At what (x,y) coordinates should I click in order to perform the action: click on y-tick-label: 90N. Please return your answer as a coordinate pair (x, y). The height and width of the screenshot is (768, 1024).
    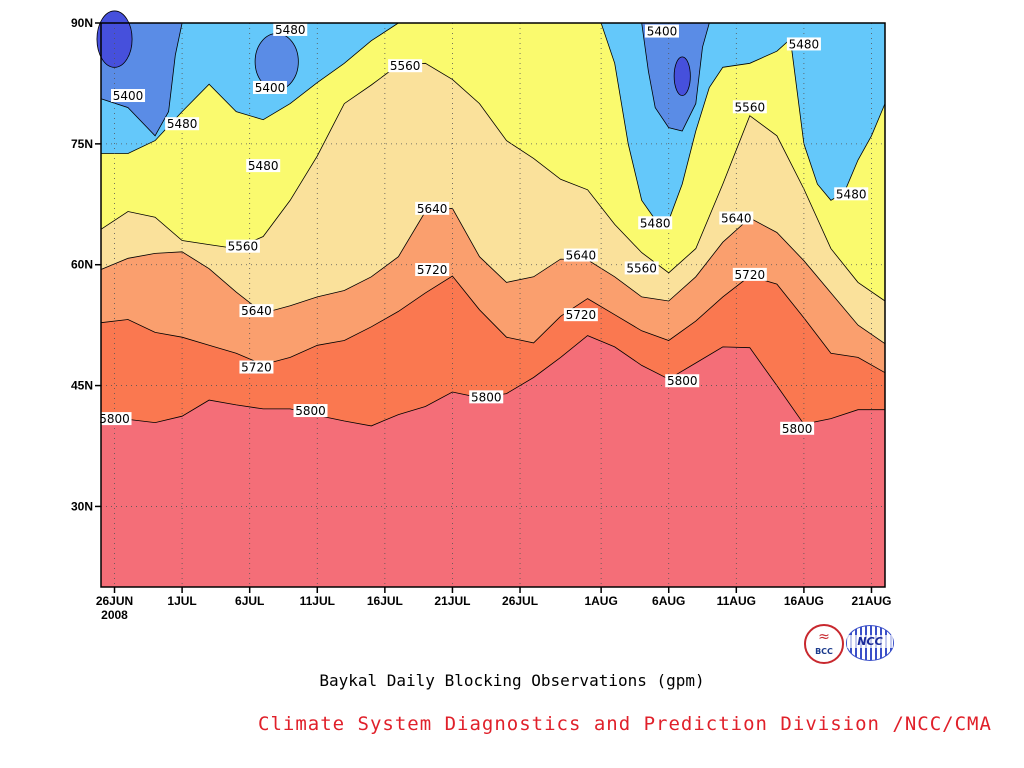
    Looking at the image, I should click on (82, 23).